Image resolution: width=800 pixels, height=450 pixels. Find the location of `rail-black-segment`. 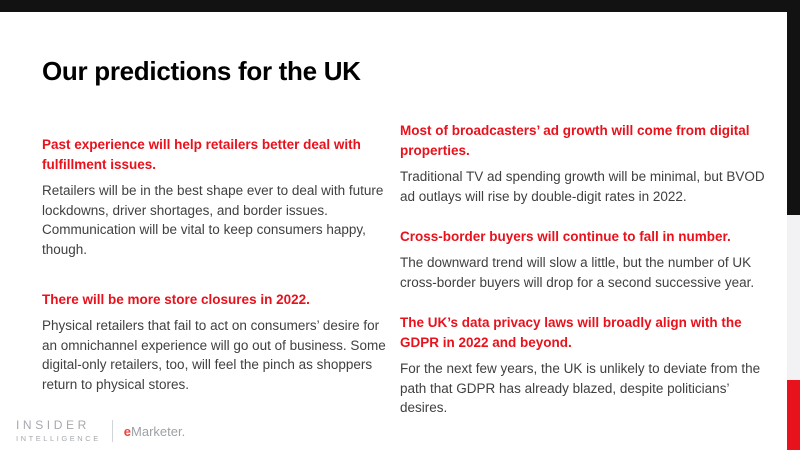

rail-black-segment is located at coordinates (793, 113).